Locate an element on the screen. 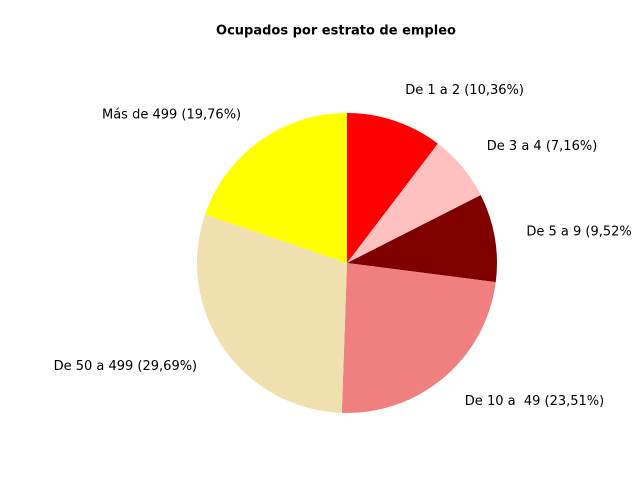  slice-label: De 5 a 9 (9,52% is located at coordinates (578, 232).